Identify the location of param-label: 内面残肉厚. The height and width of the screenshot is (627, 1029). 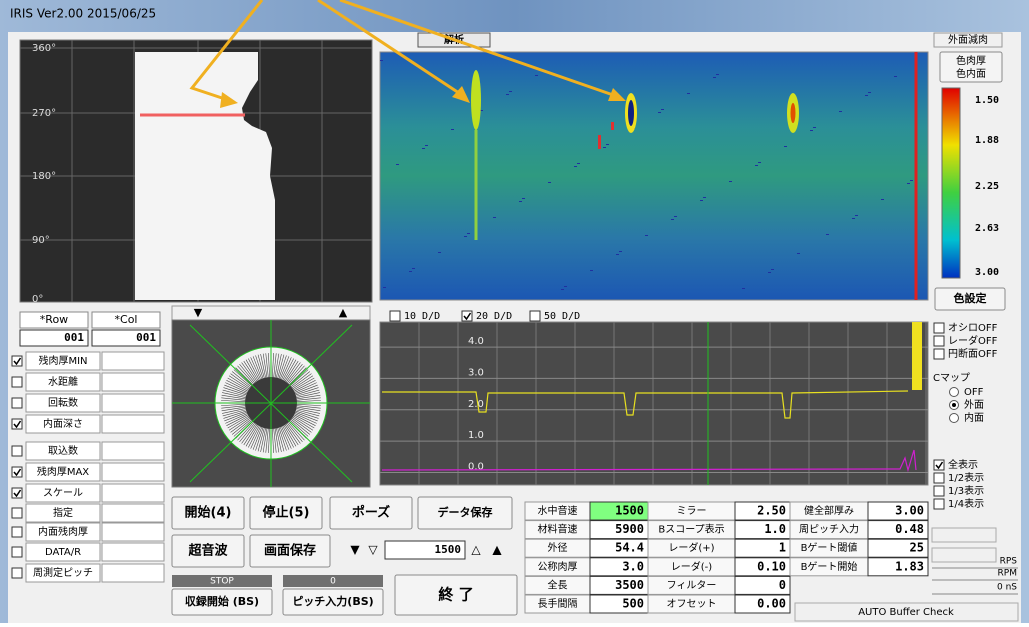
(63, 531).